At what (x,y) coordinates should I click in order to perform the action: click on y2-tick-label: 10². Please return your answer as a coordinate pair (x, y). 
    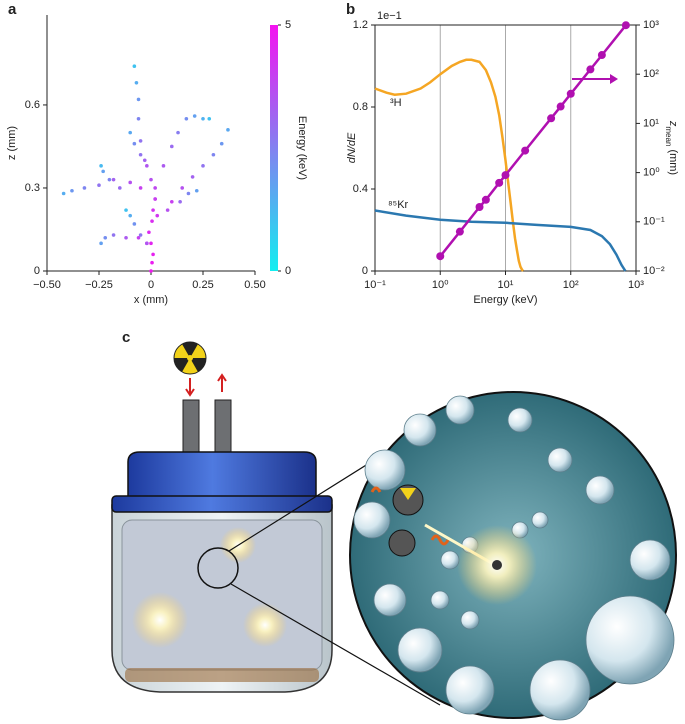
    Looking at the image, I should click on (651, 74).